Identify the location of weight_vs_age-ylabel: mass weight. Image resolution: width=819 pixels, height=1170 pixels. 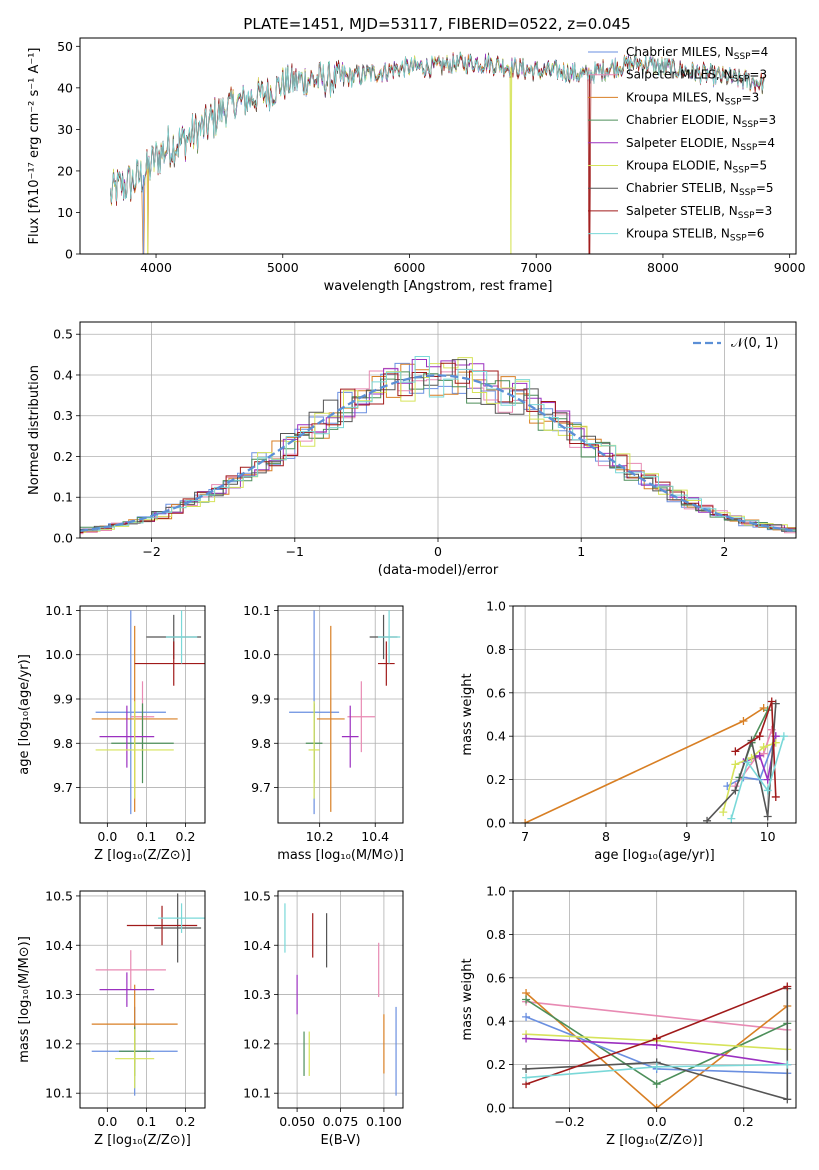
(467, 714).